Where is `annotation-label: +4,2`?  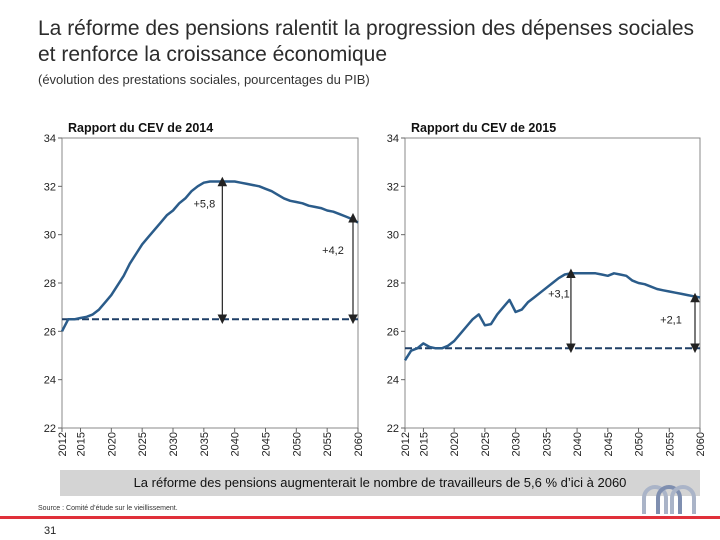
annotation-label: +4,2 is located at coordinates (333, 251).